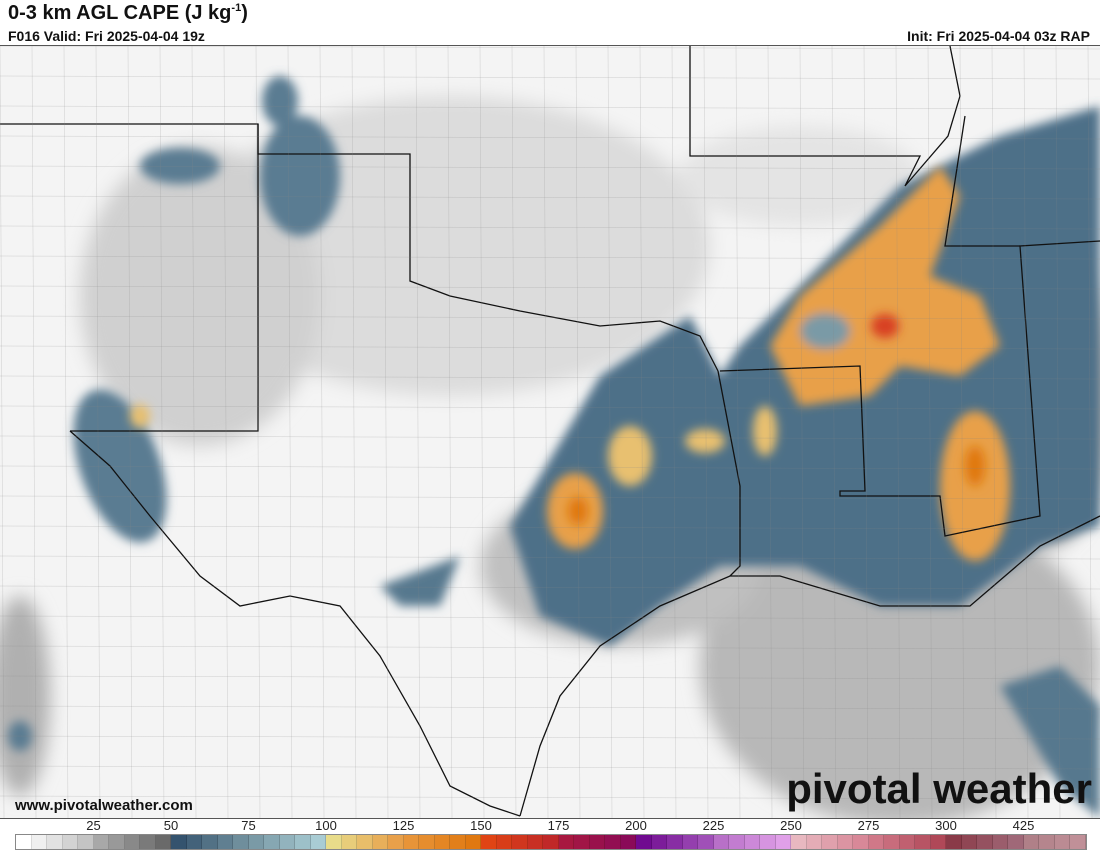  Describe the element at coordinates (171, 825) in the screenshot. I see `colorbar-label: 50` at that location.